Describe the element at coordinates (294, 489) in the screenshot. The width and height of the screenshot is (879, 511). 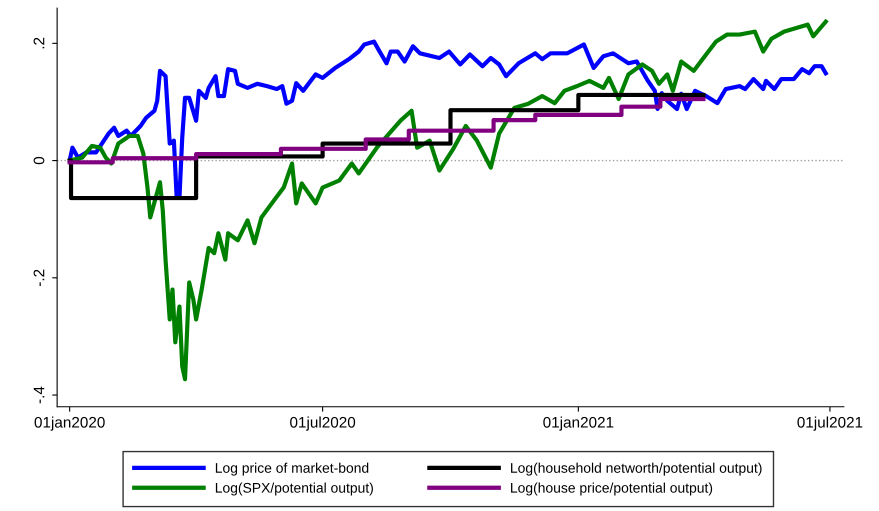
I see `legend-label: Log(SPX/potential output)` at that location.